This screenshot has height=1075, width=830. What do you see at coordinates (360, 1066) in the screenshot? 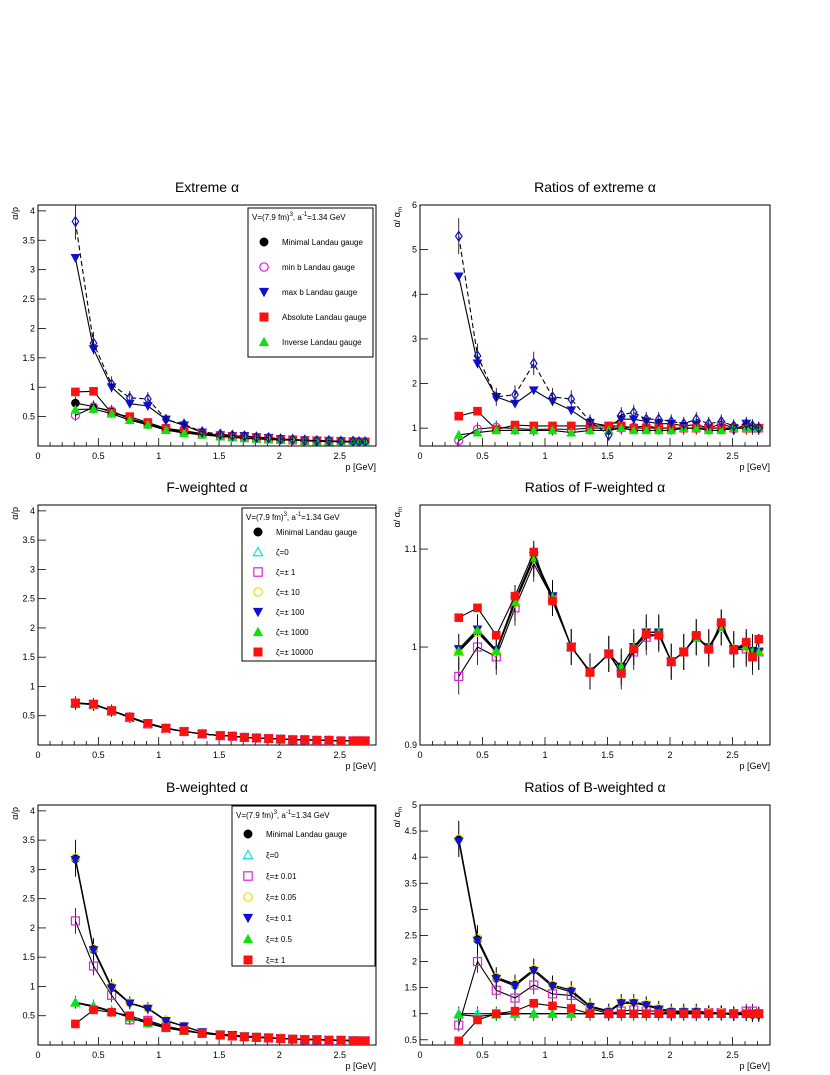
I see `x-axis-label: p [GeV]` at bounding box center [360, 1066].